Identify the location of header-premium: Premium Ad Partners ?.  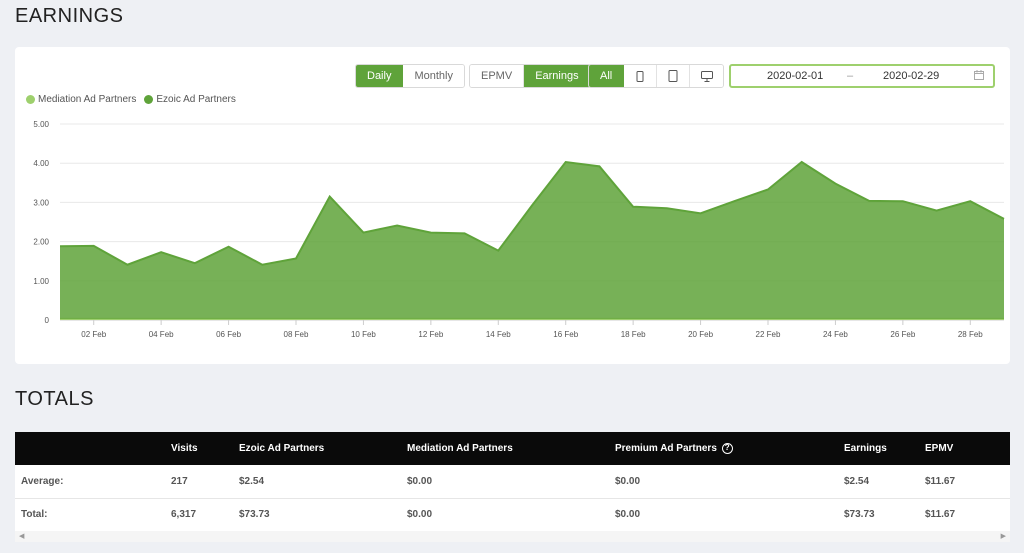
(723, 448).